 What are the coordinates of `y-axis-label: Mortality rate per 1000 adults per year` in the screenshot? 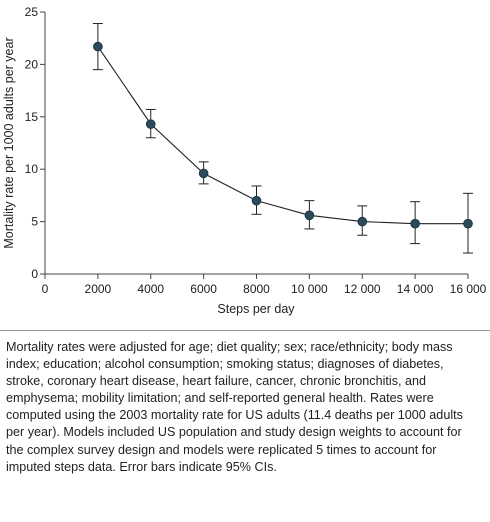 It's located at (9, 142).